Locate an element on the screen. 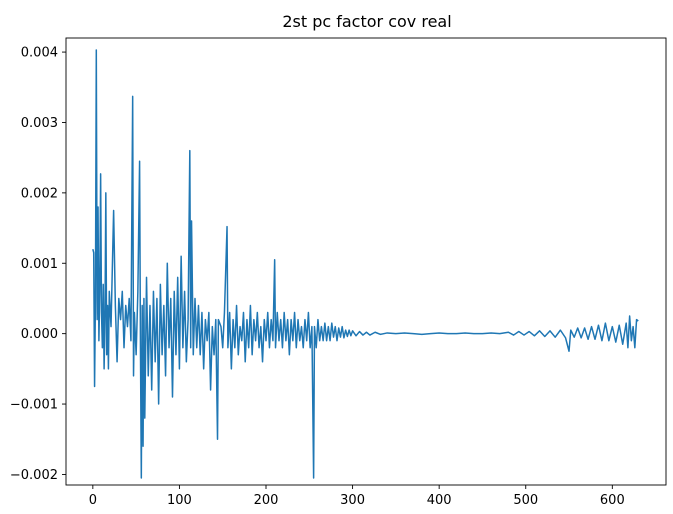  y-tick-label: 0.001 is located at coordinates (39, 264).